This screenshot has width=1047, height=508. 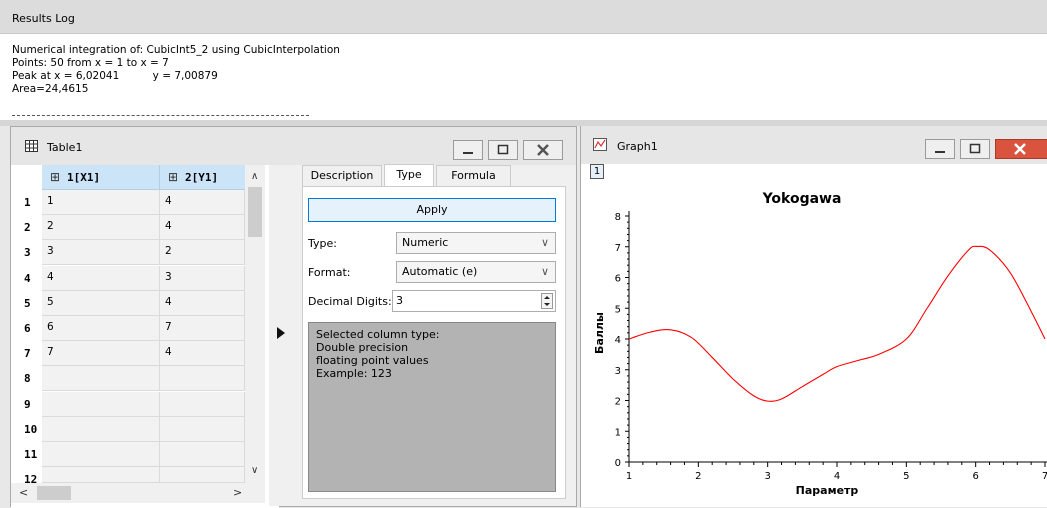 I want to click on row-header: 11, so click(x=31, y=454).